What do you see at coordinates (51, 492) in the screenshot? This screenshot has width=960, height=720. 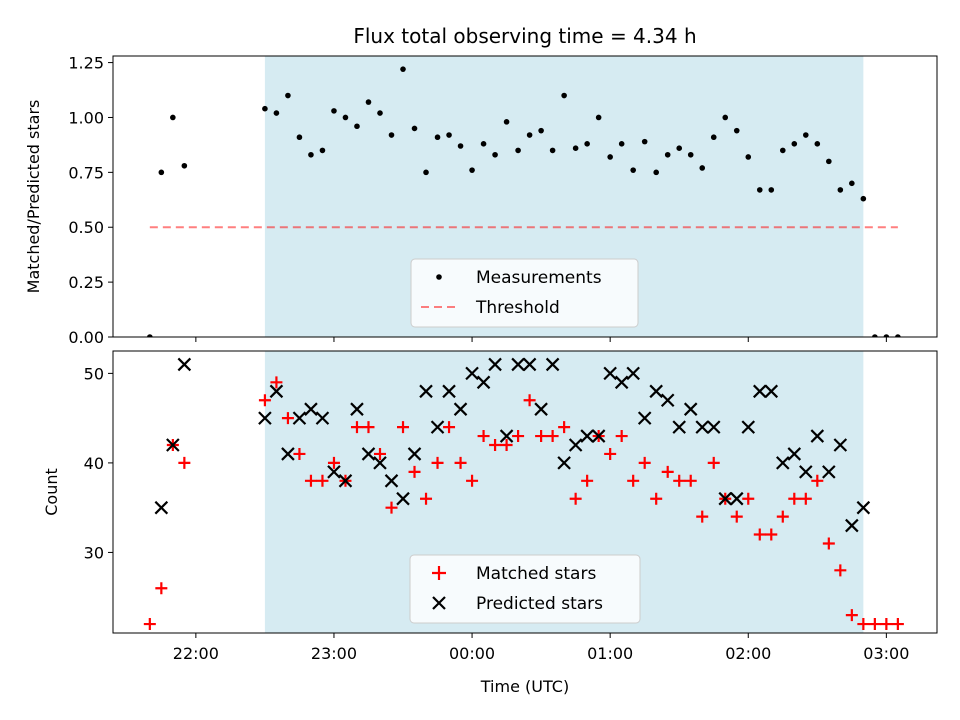 I see `bottom-y-axis-label: Count` at bounding box center [51, 492].